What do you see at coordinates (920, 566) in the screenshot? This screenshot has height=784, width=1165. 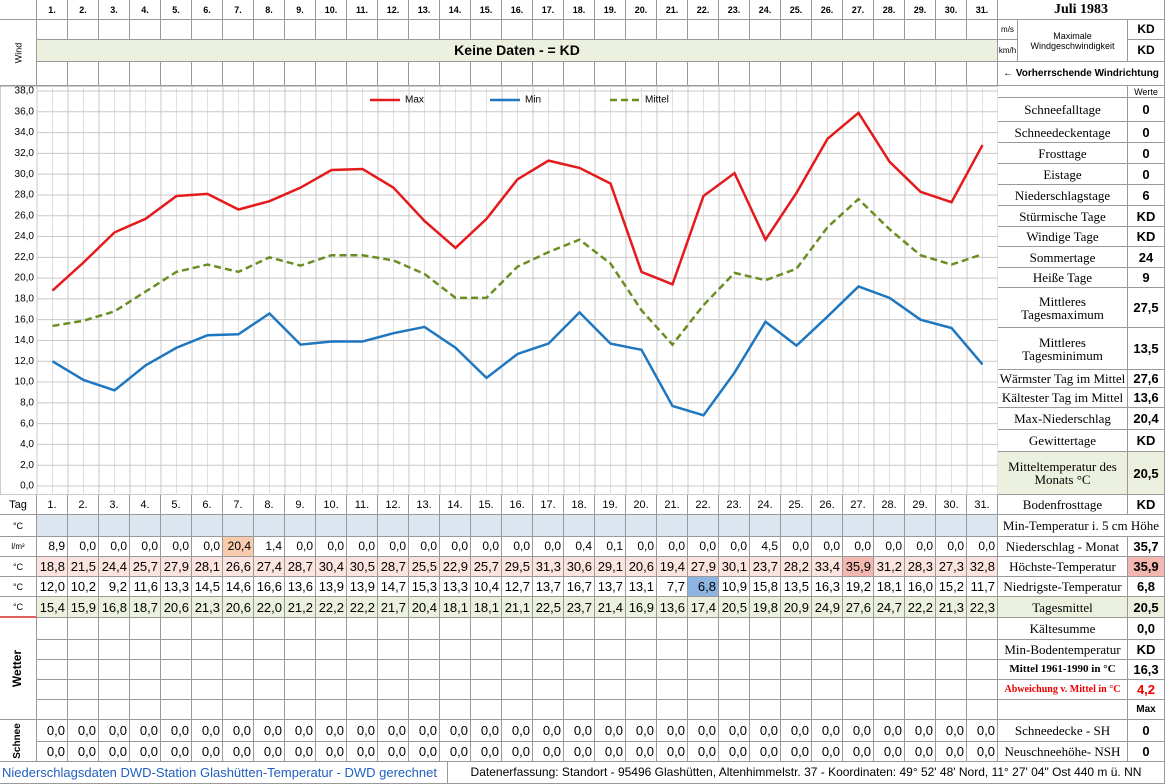 I see `temp-cell-text: 28,3` at bounding box center [920, 566].